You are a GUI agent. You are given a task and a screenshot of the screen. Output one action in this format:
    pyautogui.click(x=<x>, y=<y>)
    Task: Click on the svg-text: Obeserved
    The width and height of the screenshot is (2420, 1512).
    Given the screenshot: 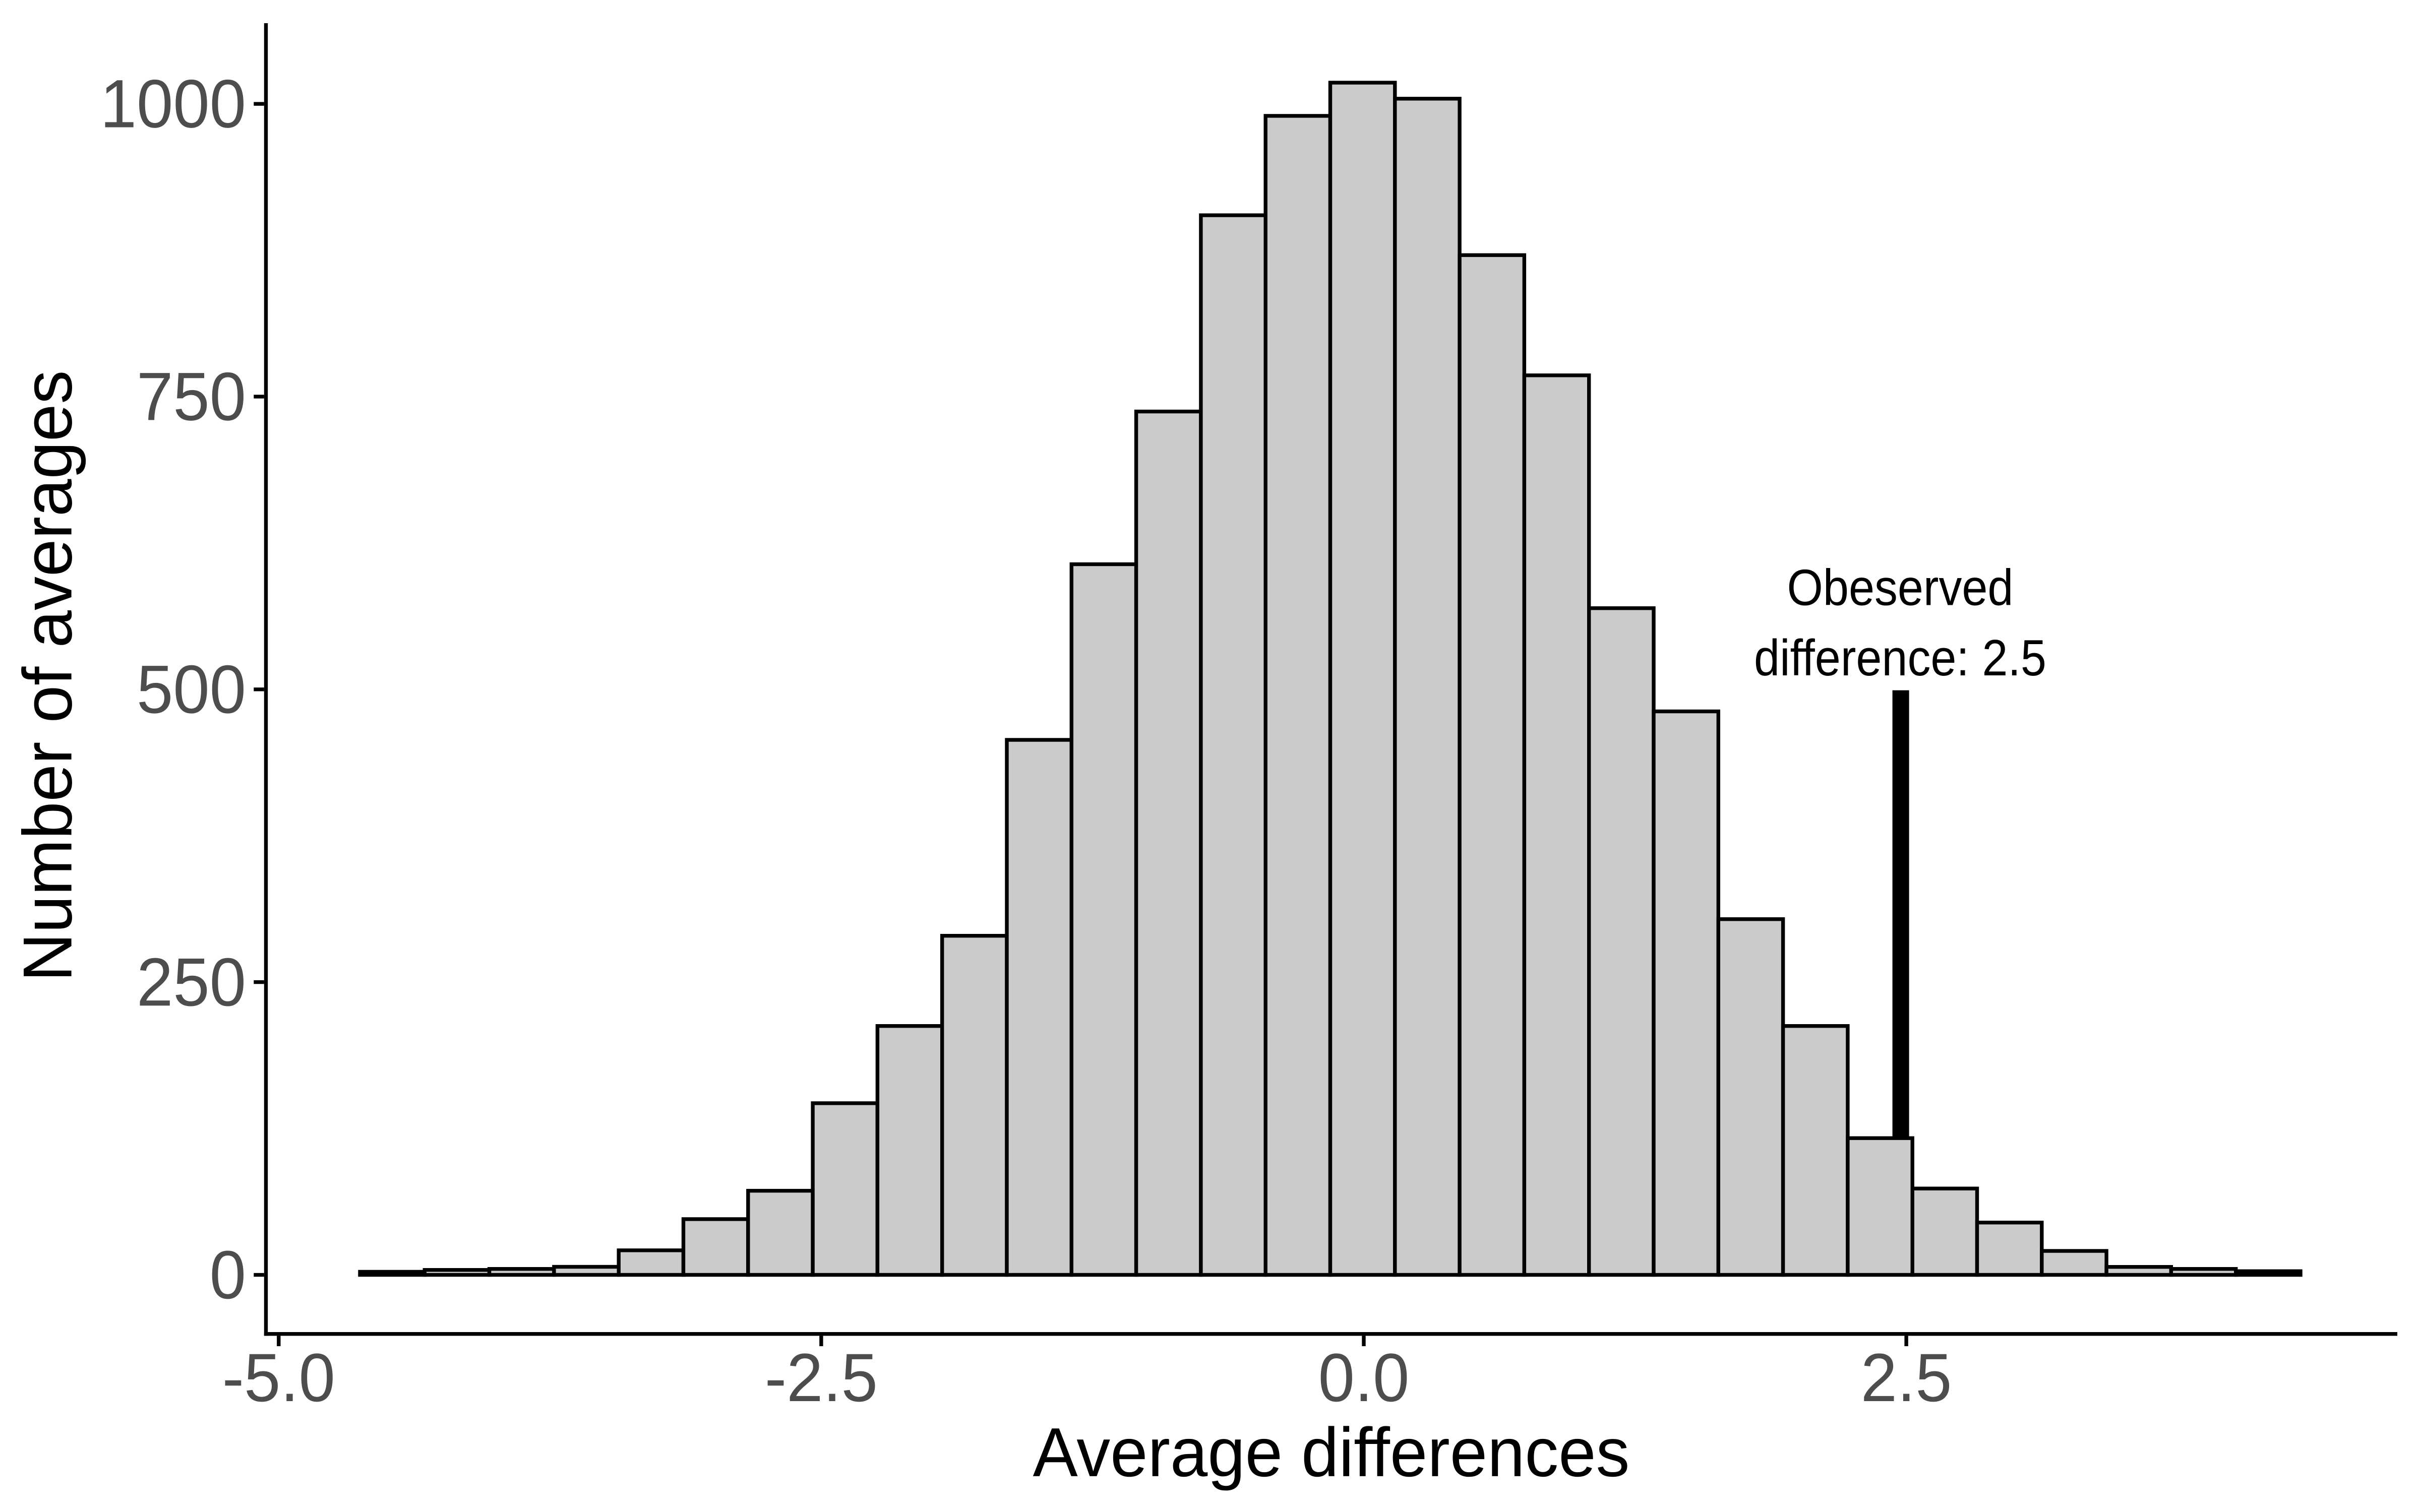 What is the action you would take?
    pyautogui.click(x=1900, y=587)
    